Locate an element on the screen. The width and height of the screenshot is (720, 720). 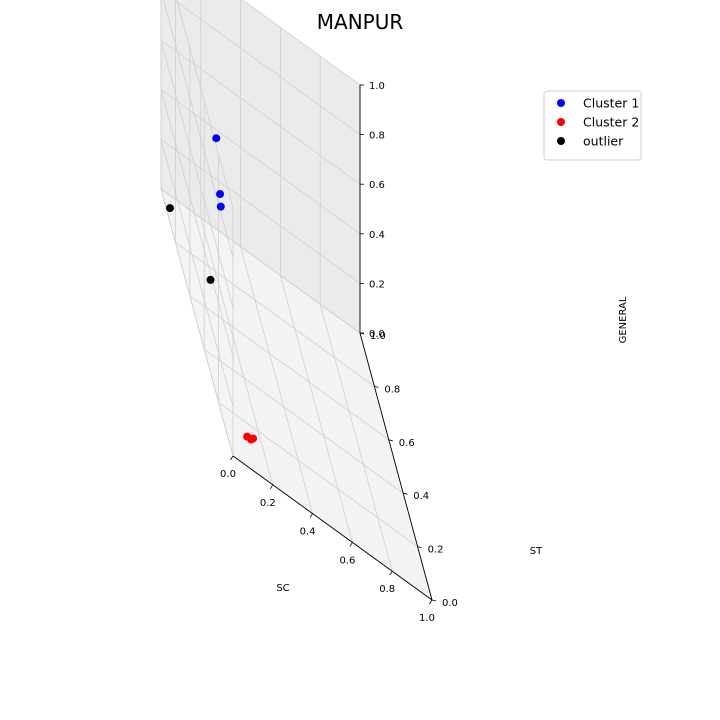
y-tick-label: 0.4 is located at coordinates (421, 496).